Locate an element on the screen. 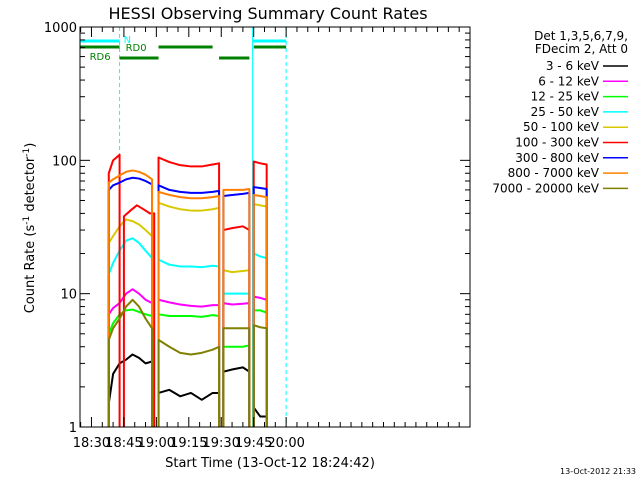 This screenshot has width=640, height=480. legend-label-6: 300 - 800 keV is located at coordinates (557, 158).